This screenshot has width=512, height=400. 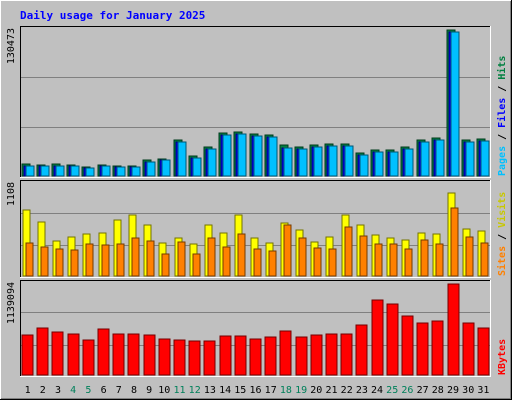 I want to click on x-label-day-6: 6, so click(x=104, y=390).